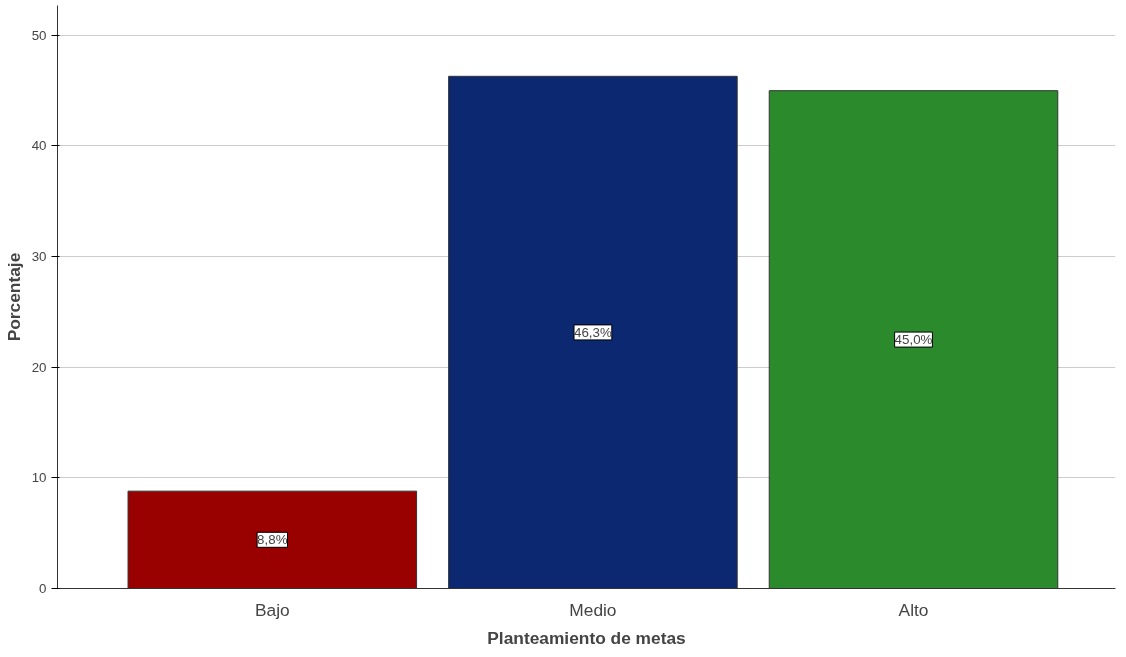  Describe the element at coordinates (39, 35) in the screenshot. I see `y-tick-label: 50` at that location.